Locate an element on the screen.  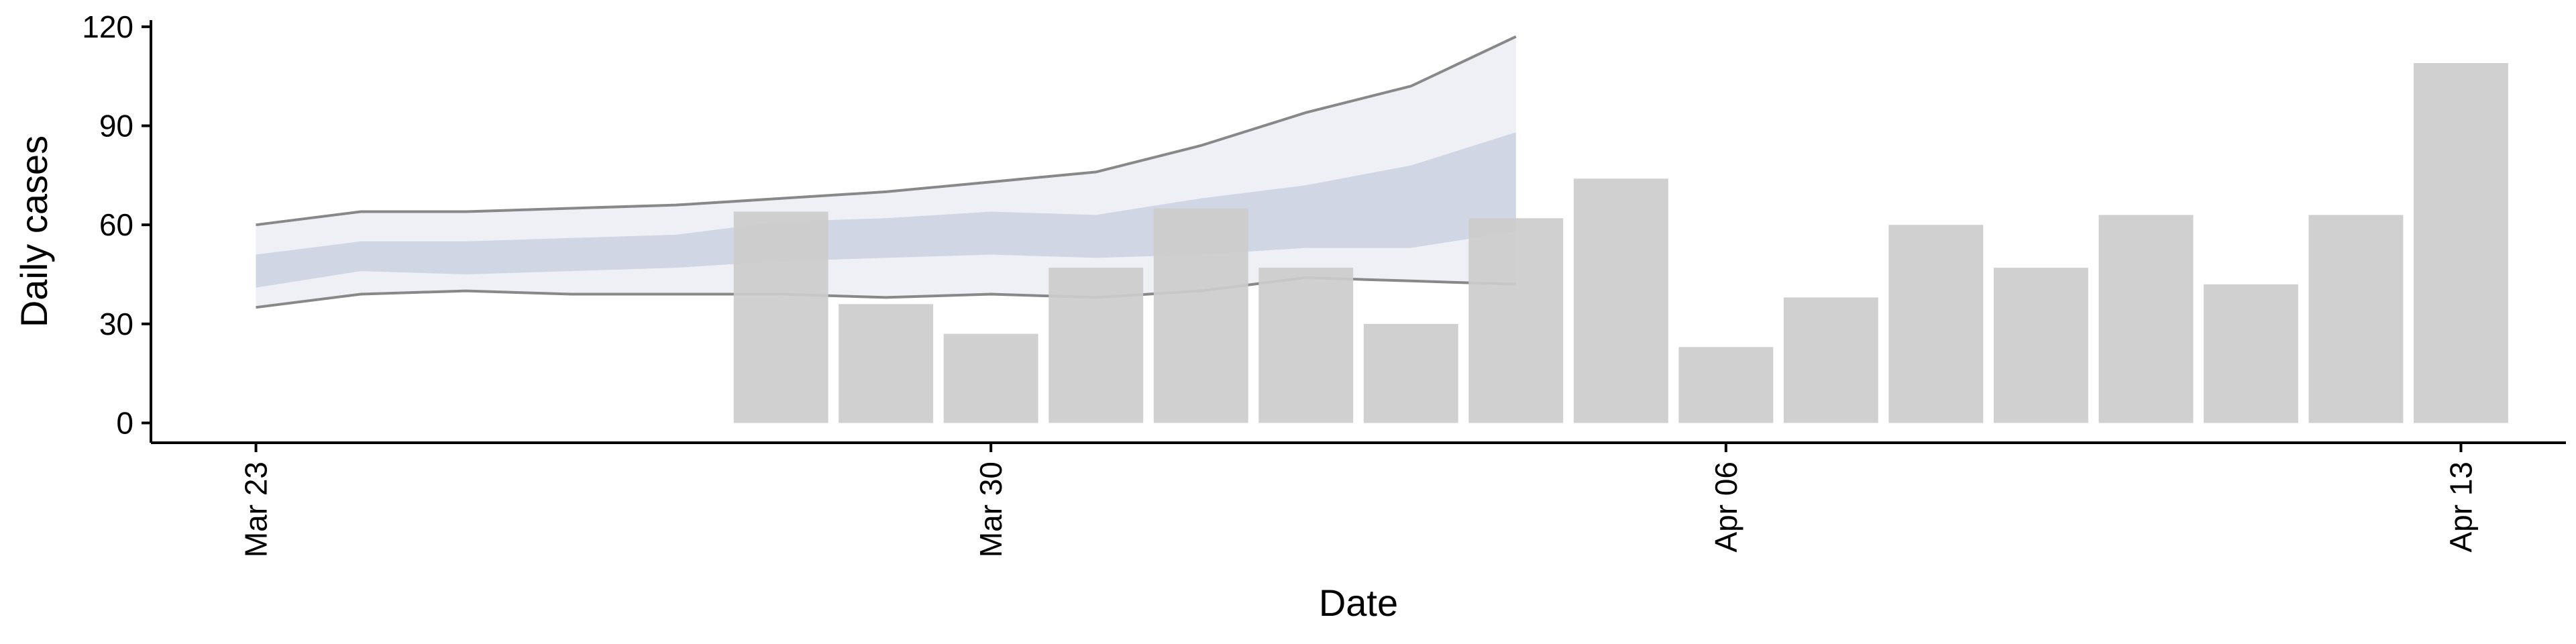
x-tick-label: Mar 30 is located at coordinates (990, 509).